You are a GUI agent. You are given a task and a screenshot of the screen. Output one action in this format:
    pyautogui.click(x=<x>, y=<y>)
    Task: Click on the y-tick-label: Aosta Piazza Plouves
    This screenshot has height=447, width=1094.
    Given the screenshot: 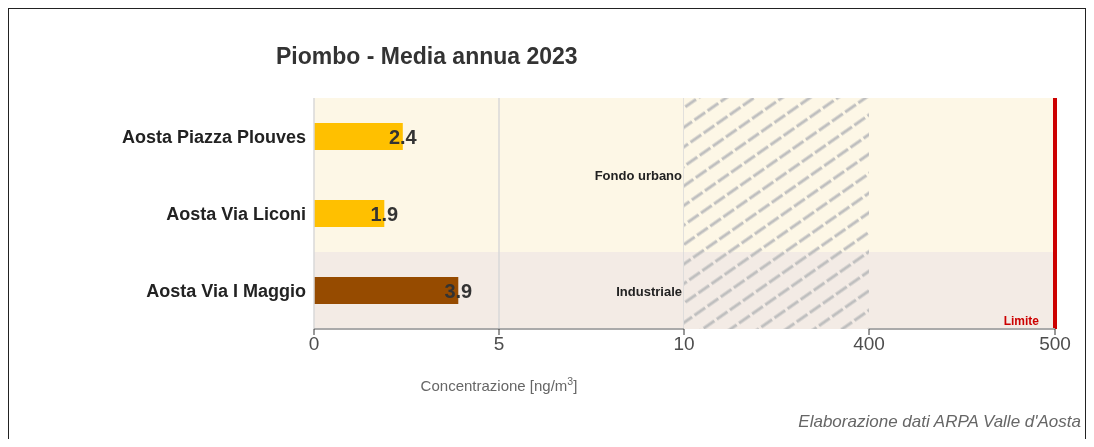 What is the action you would take?
    pyautogui.click(x=213, y=136)
    